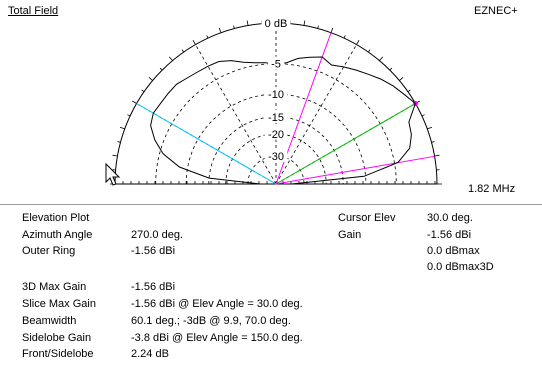  Describe the element at coordinates (492, 189) in the screenshot. I see `frequency-label: 1.82 MHz` at that location.